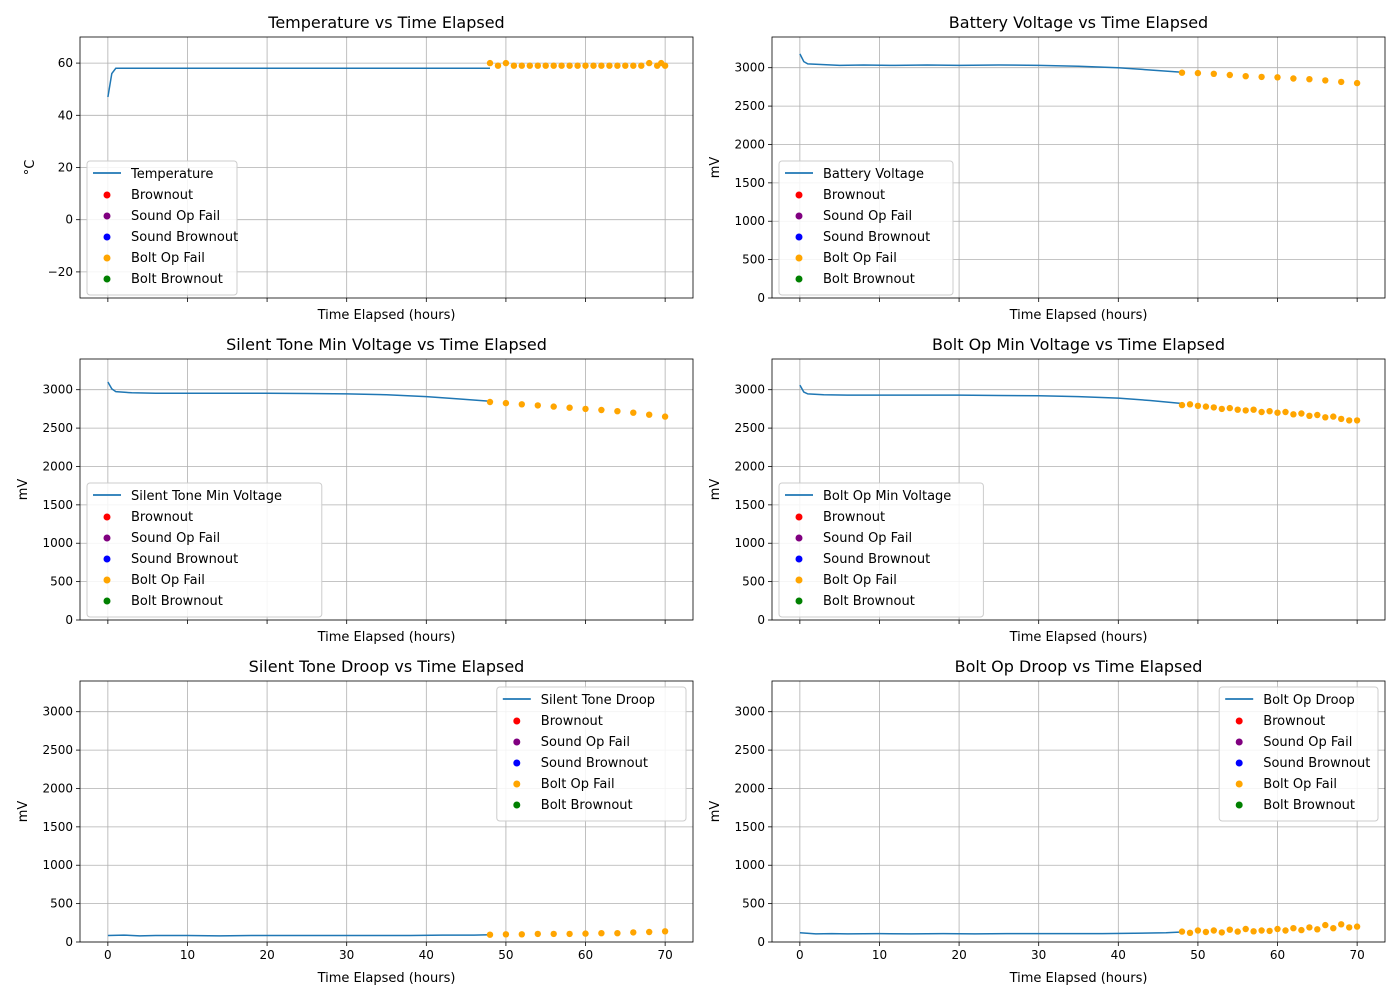 The height and width of the screenshot is (1000, 1400). I want to click on legend-label-sound-op-fail: Sound Op Fail, so click(175, 216).